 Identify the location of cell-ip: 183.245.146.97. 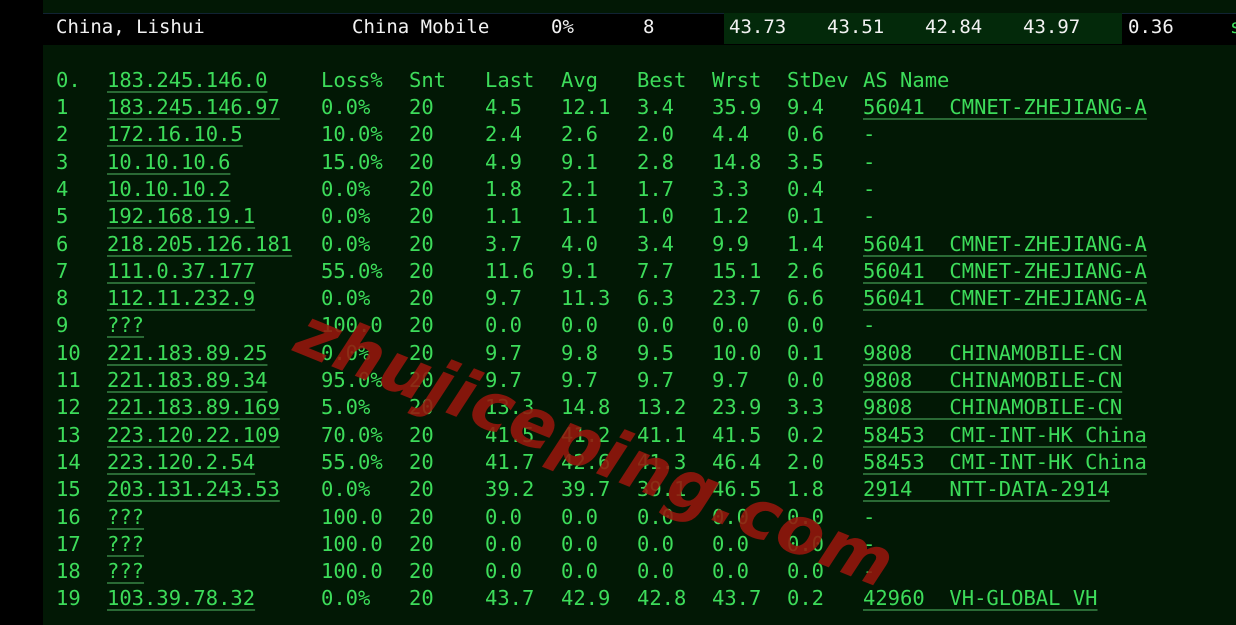
(193, 107).